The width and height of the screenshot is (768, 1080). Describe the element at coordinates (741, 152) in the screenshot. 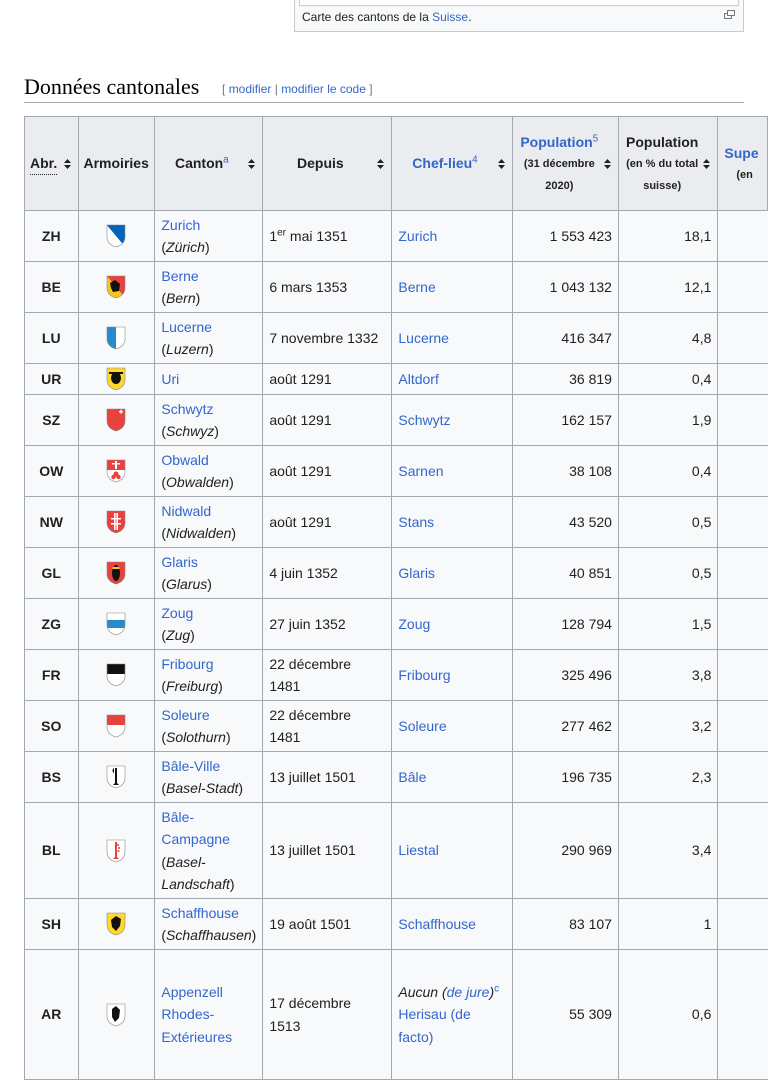

I see `superficie-header-link: Supe` at that location.